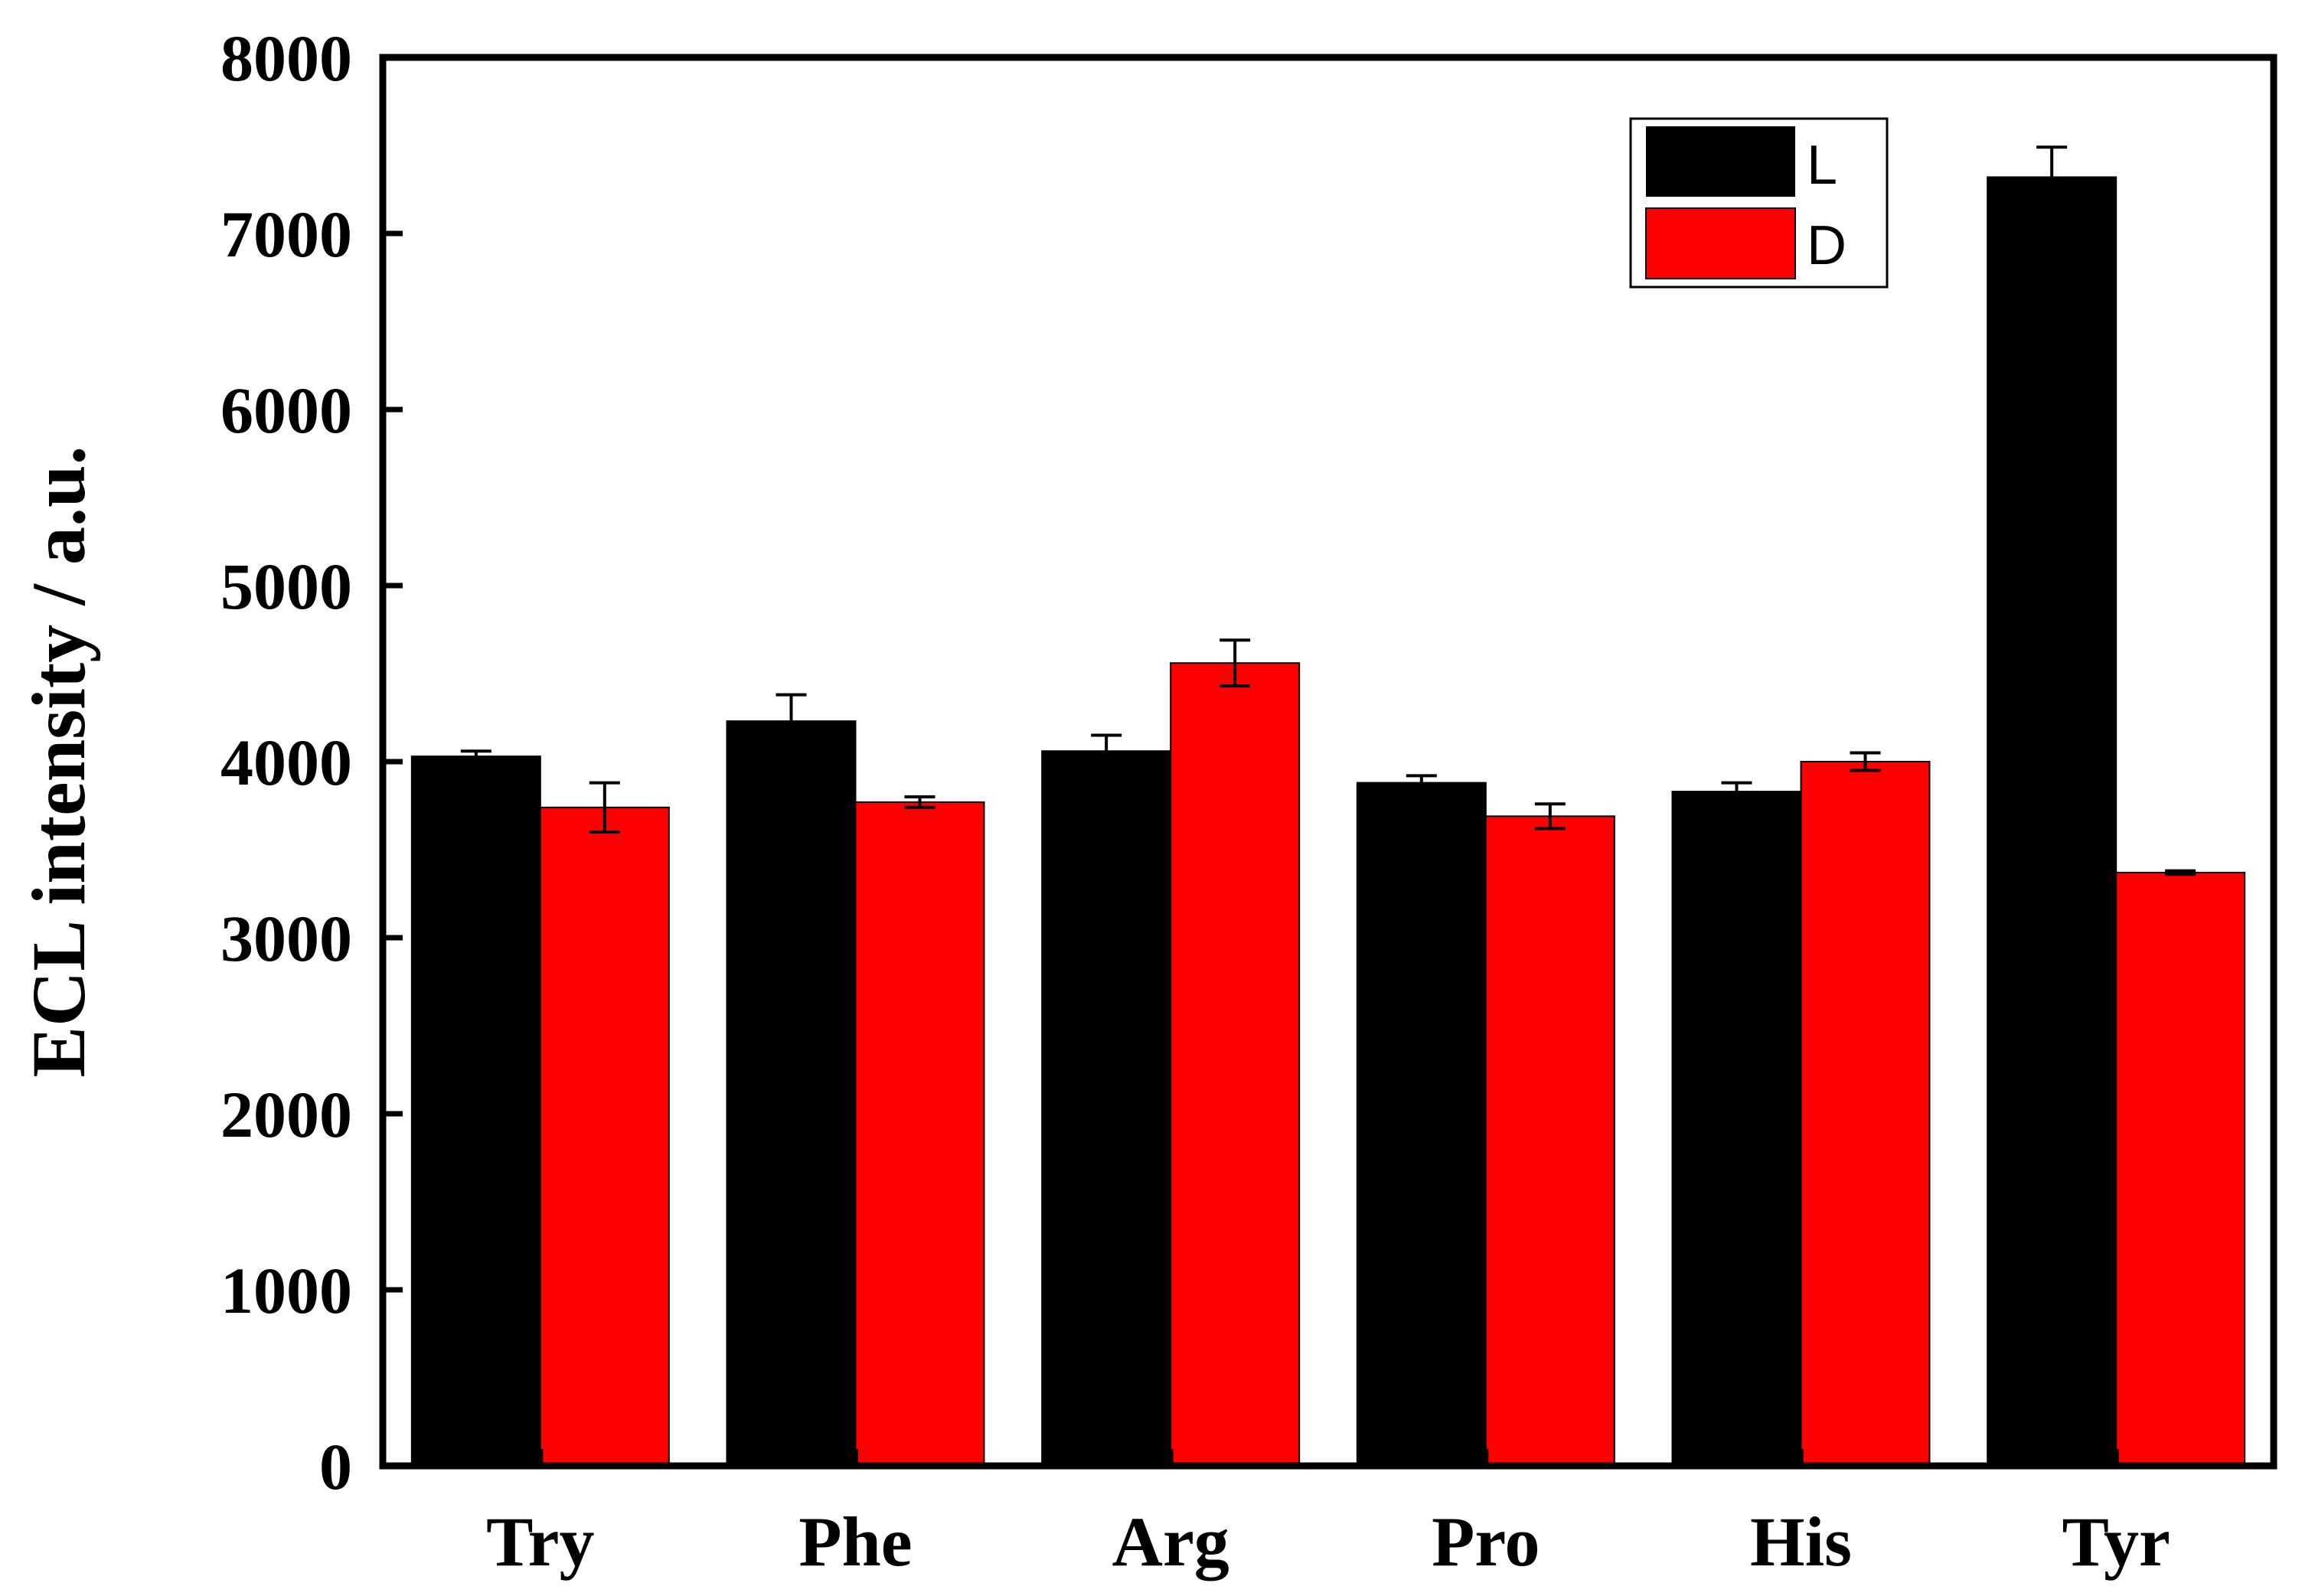  Describe the element at coordinates (1865, 1114) in the screenshot. I see `bar-d-his` at that location.